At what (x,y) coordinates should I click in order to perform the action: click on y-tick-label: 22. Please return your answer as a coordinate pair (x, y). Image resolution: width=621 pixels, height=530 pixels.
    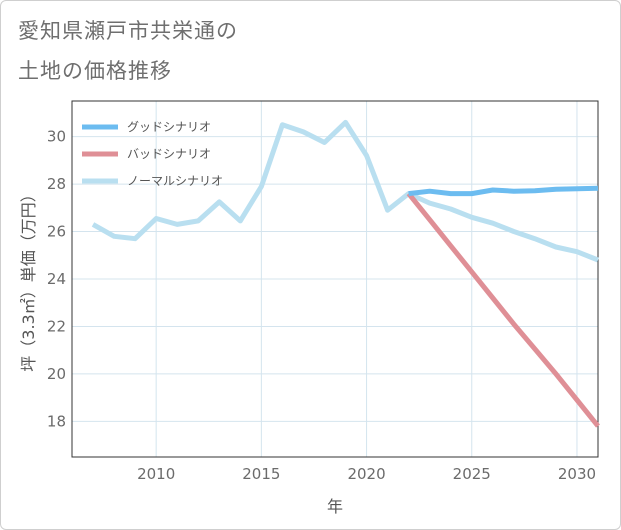
    Looking at the image, I should click on (56, 326).